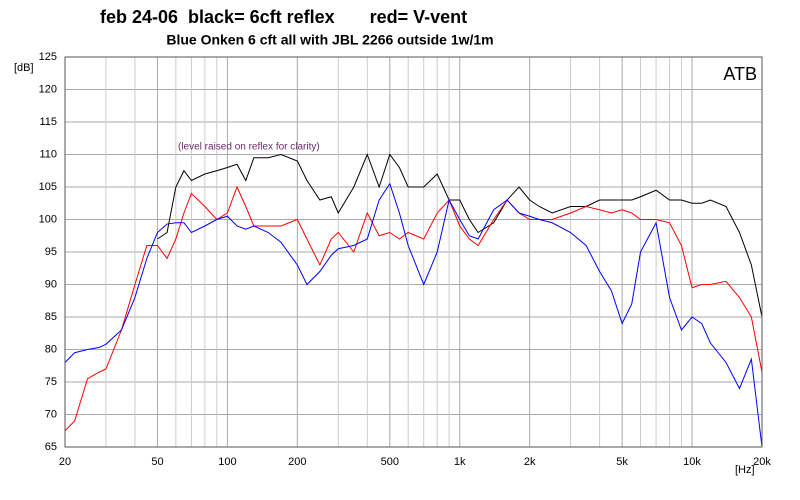  What do you see at coordinates (24, 68) in the screenshot?
I see `y-axis-label: [dB]` at bounding box center [24, 68].